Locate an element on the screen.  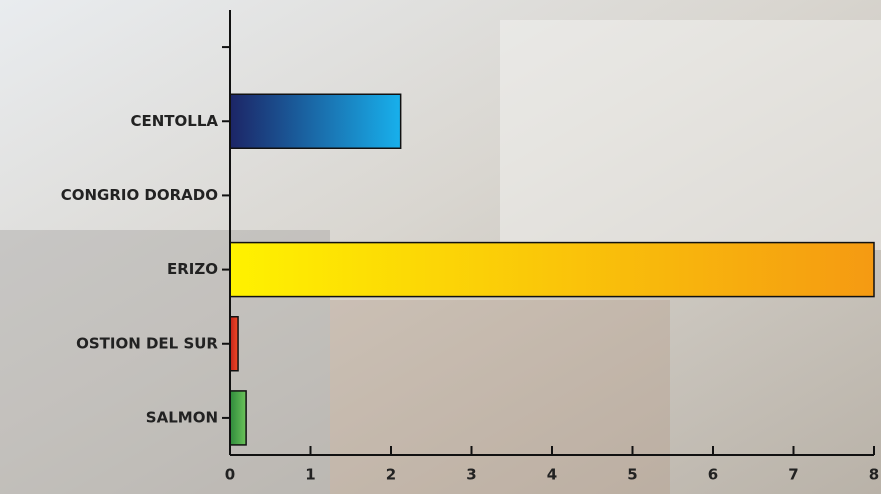
x-tick-label: 1 is located at coordinates (310, 475).